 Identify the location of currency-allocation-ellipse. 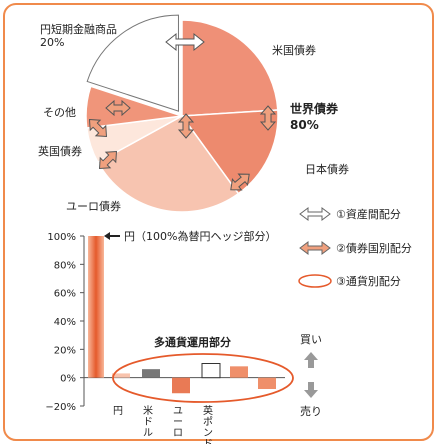
(203, 378).